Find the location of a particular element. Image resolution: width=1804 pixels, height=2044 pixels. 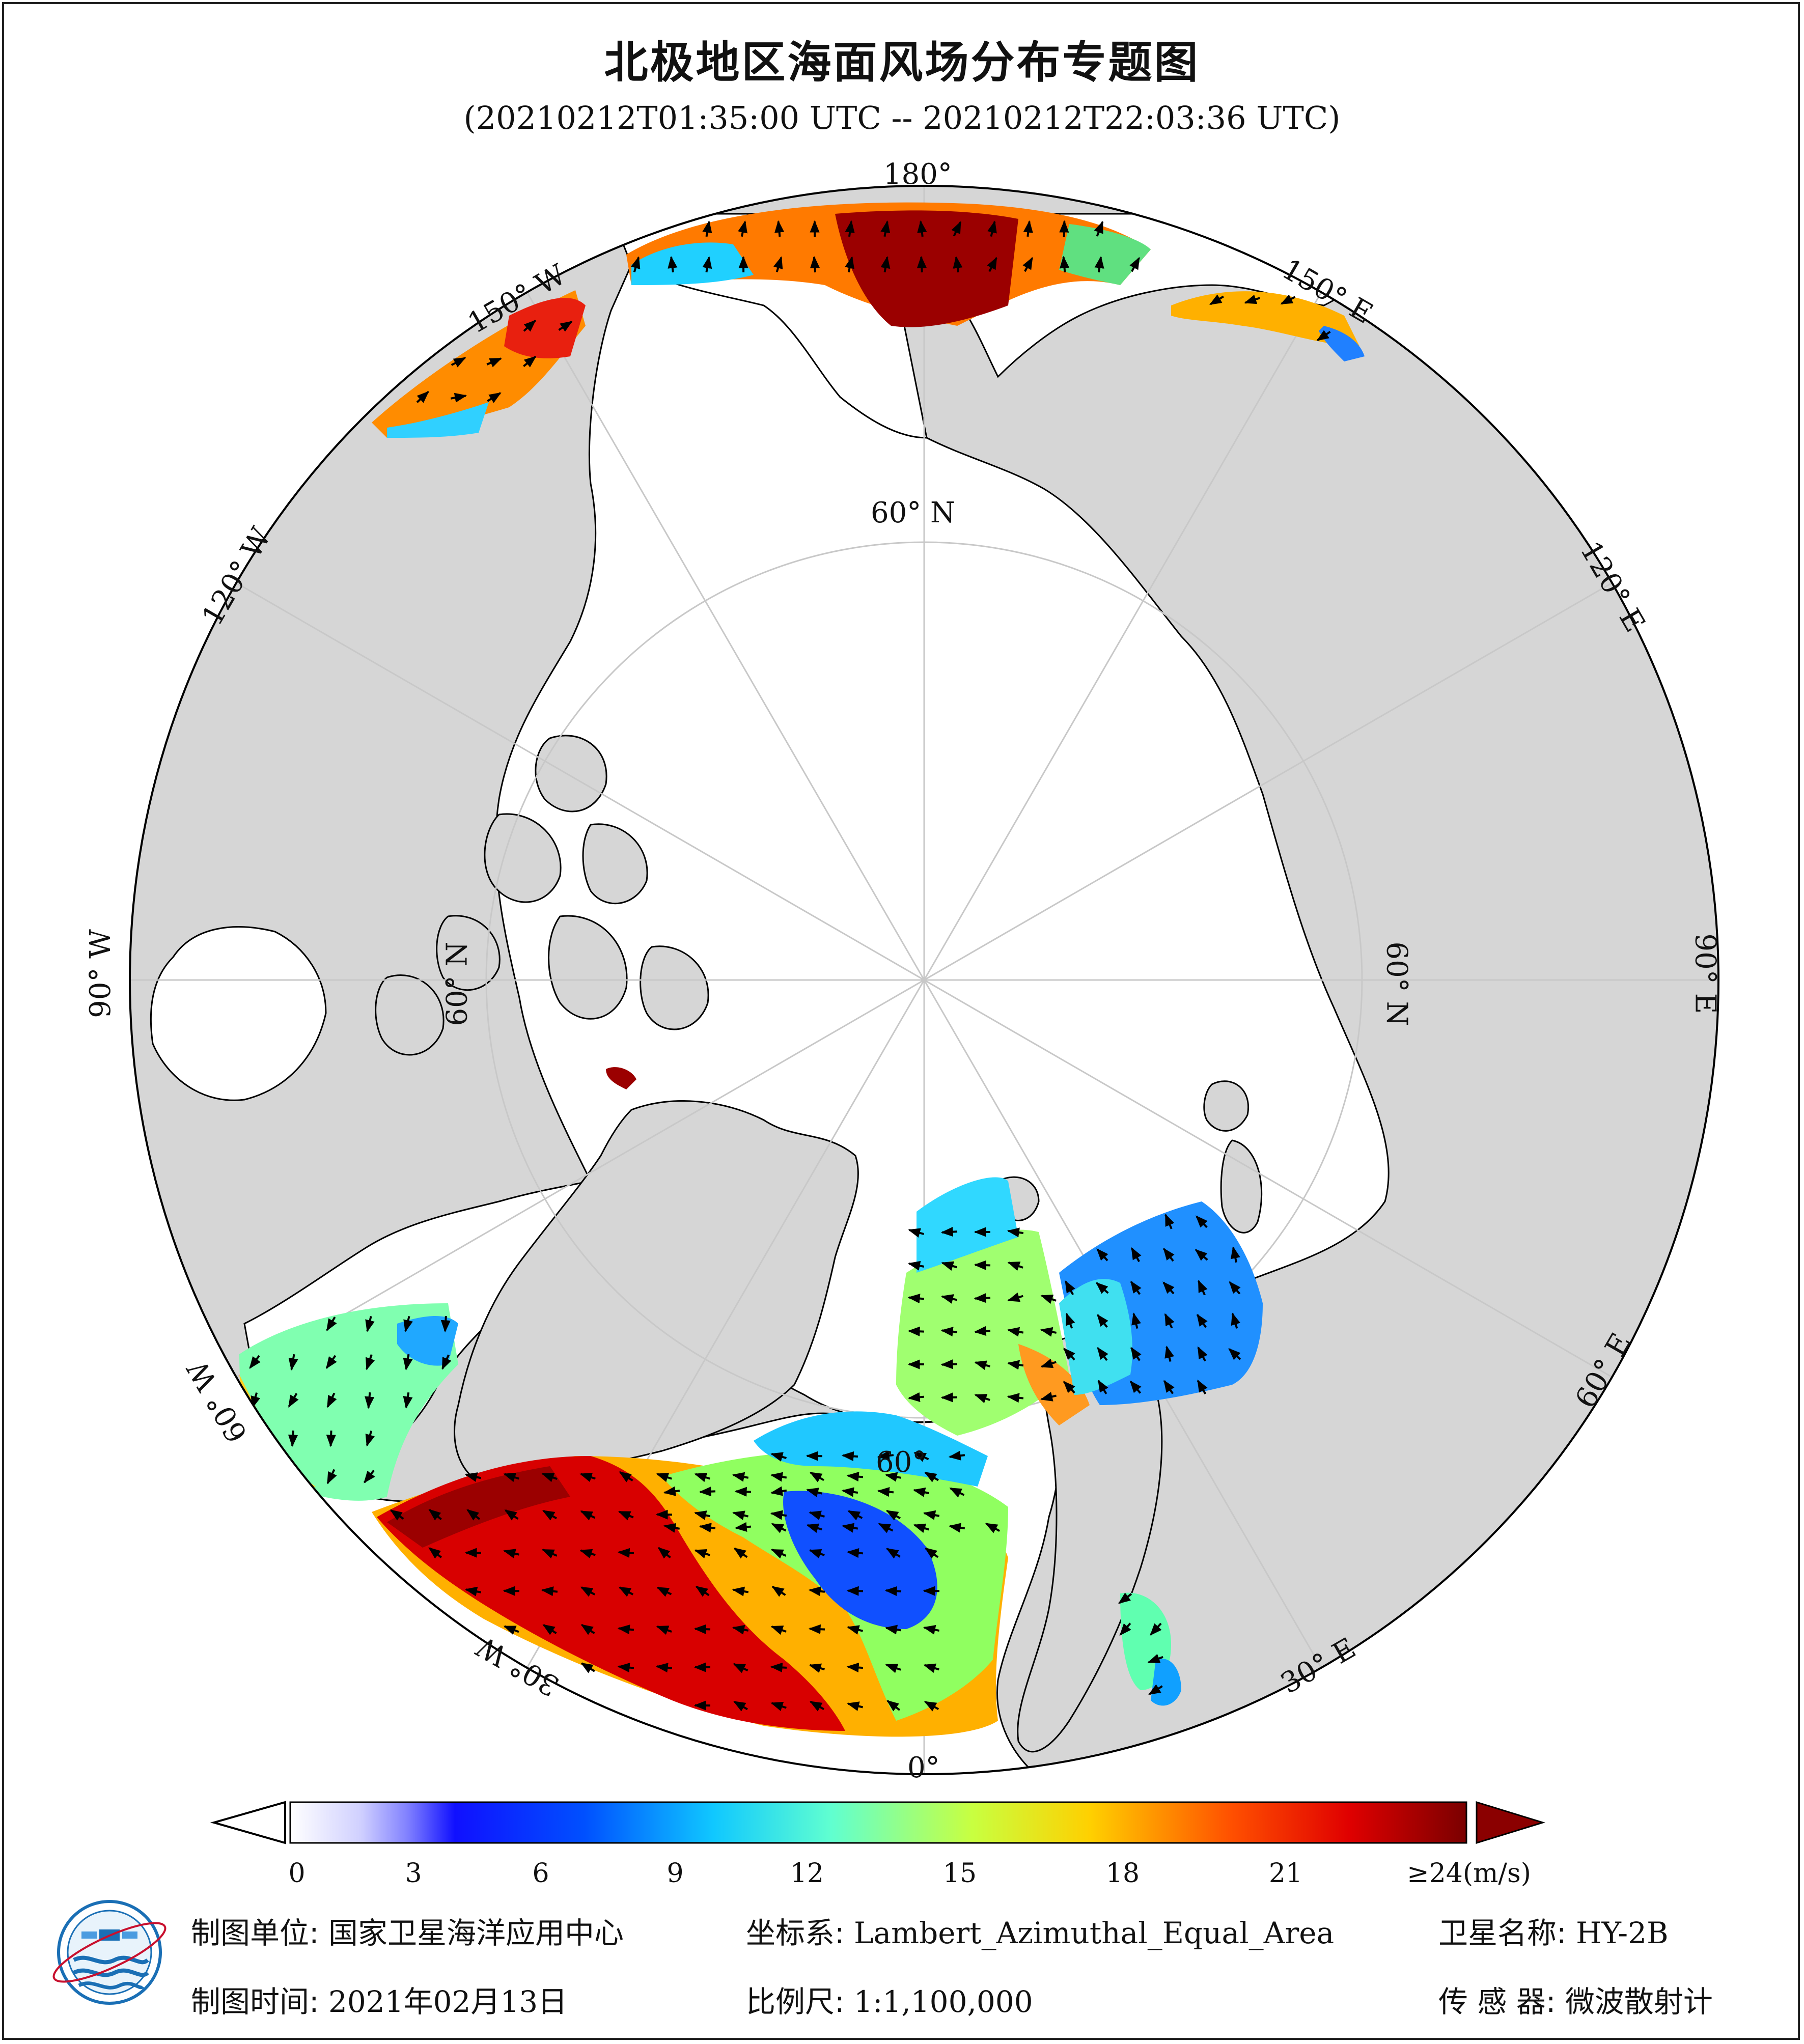

colorbar-tick-12: 12 is located at coordinates (807, 1873).